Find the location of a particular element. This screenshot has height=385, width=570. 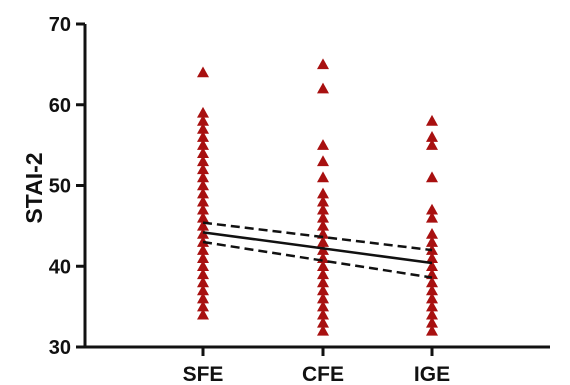

y-axis: 30 40 50 60 70 is located at coordinates (68, 186).